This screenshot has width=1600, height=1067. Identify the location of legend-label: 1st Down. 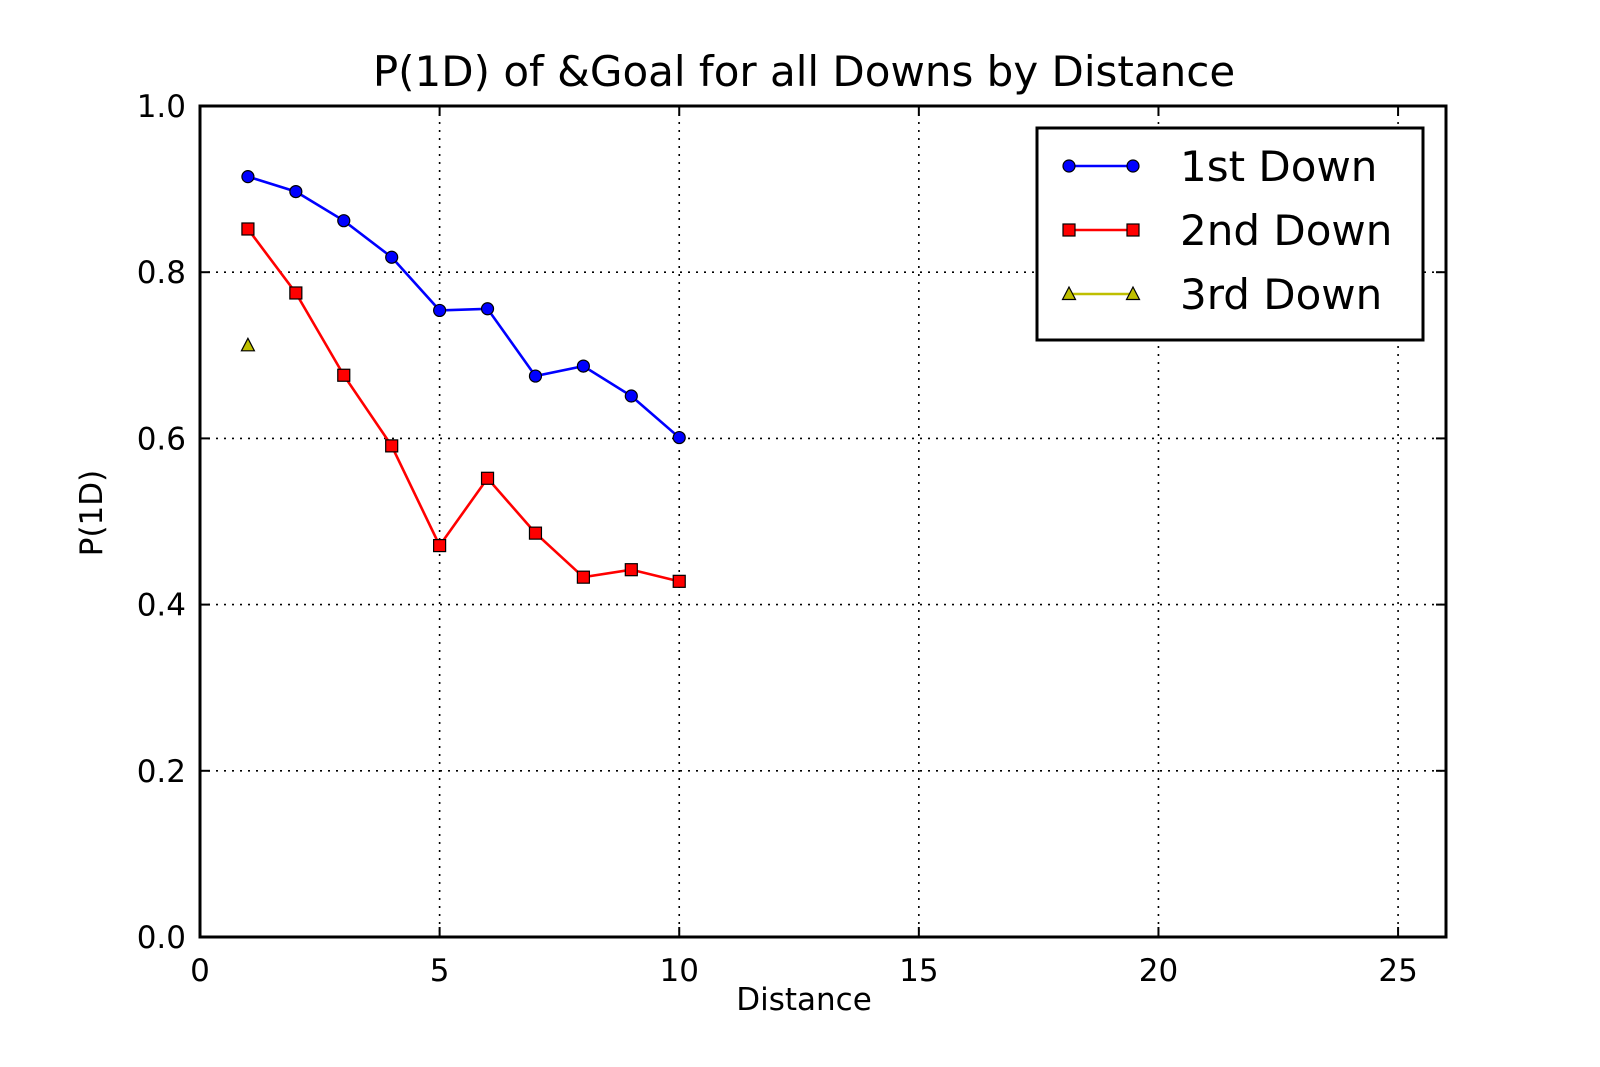
(1278, 166).